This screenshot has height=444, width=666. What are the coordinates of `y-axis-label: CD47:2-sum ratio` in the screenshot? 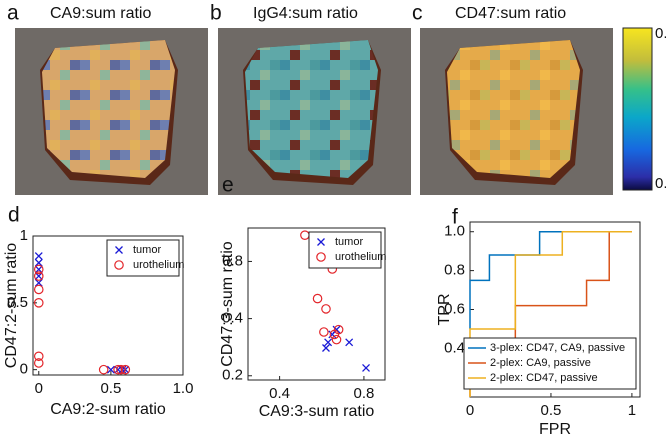 It's located at (11, 305).